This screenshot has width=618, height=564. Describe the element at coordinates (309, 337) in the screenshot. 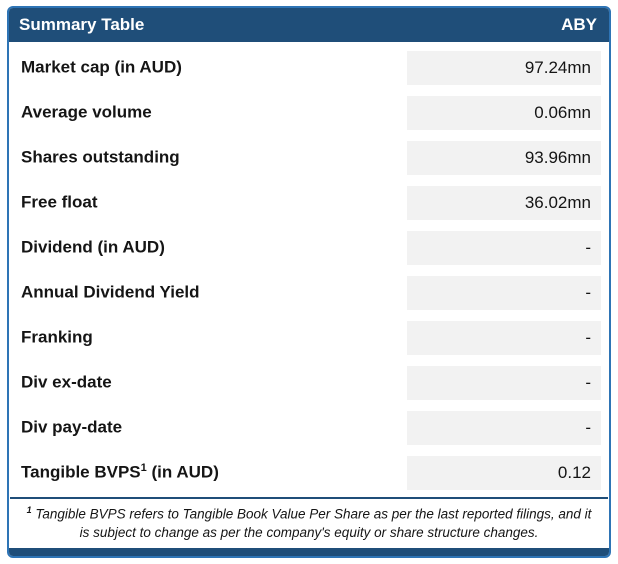

I see `table-row: Franking -` at that location.